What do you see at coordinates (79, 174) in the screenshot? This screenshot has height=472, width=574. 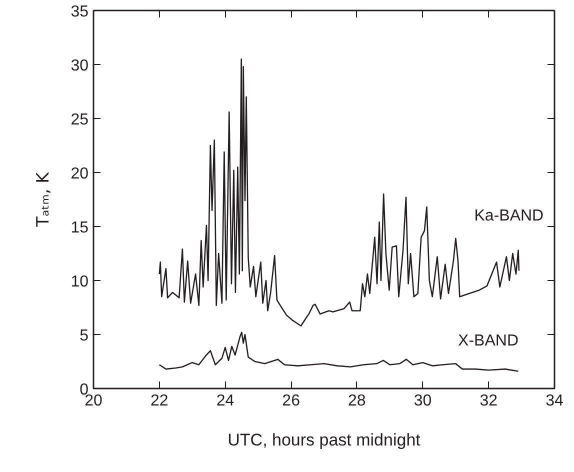 I see `y-tick-label: 20` at bounding box center [79, 174].